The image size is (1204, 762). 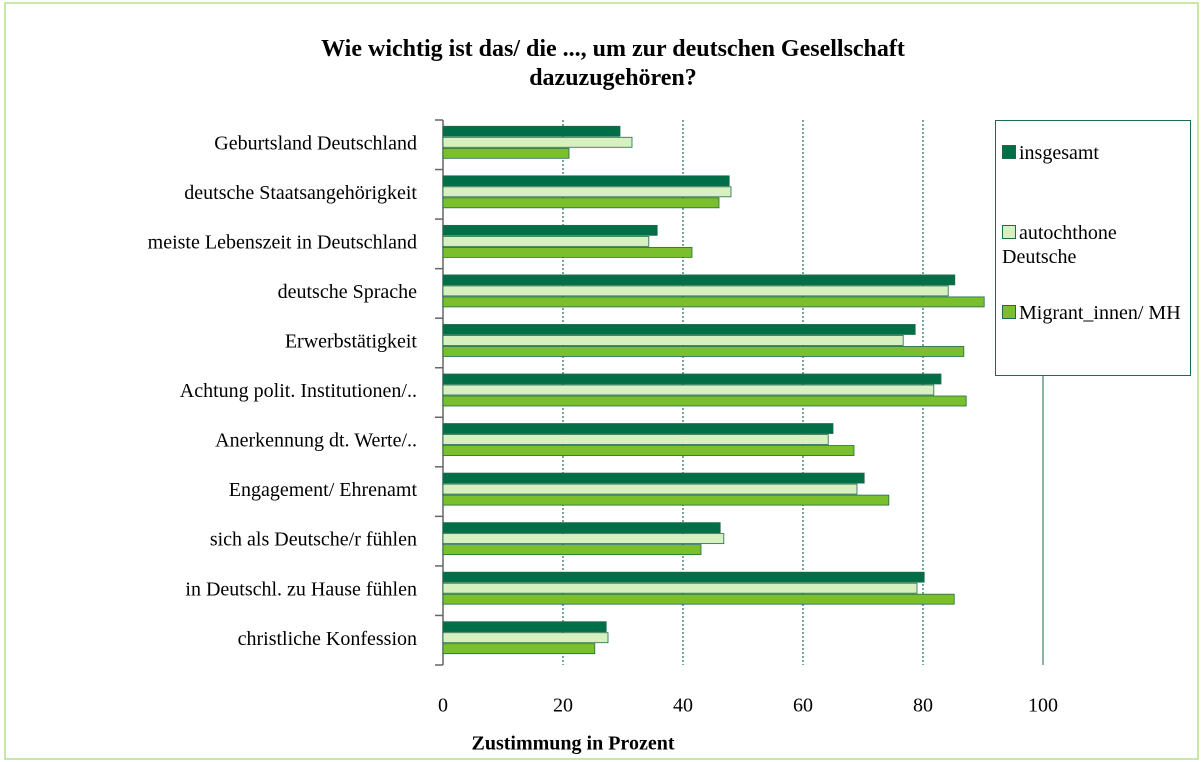 What do you see at coordinates (298, 391) in the screenshot?
I see `y-tick-label: Achtung polit. Institutionen/..` at bounding box center [298, 391].